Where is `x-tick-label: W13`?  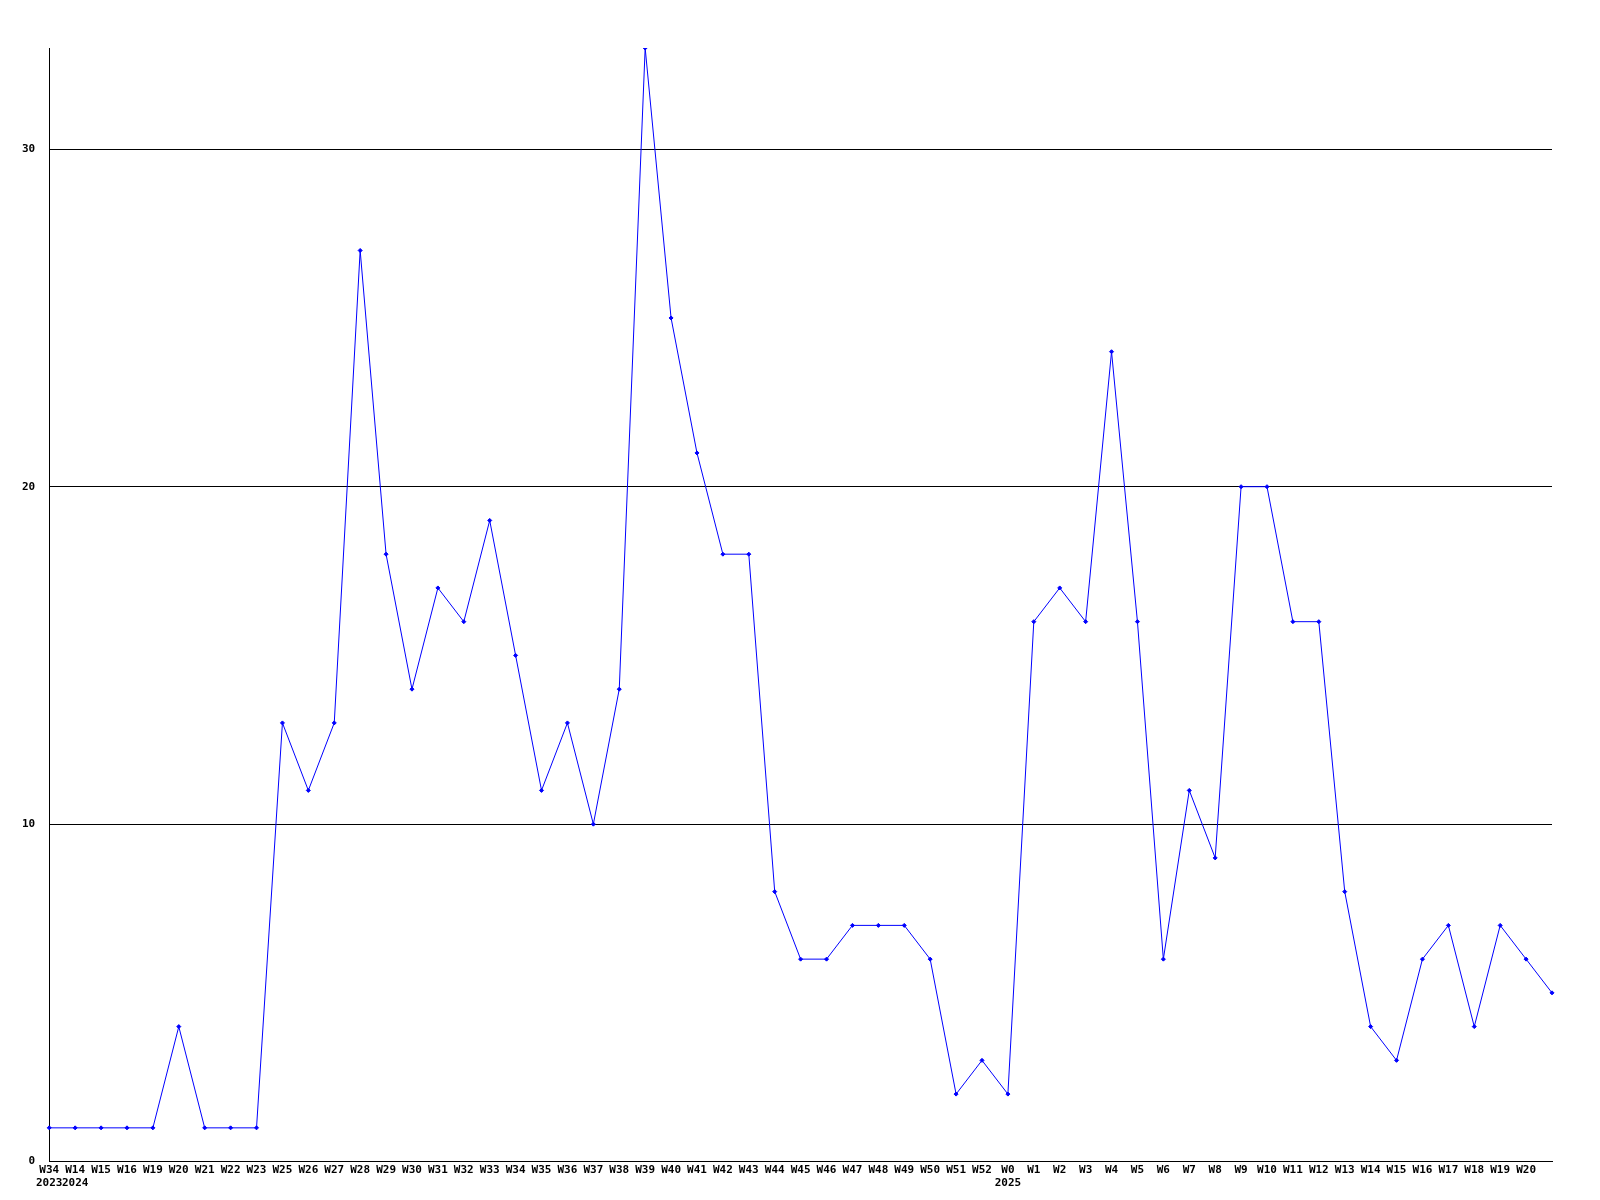
x-tick-label: W13 is located at coordinates (1344, 1170).